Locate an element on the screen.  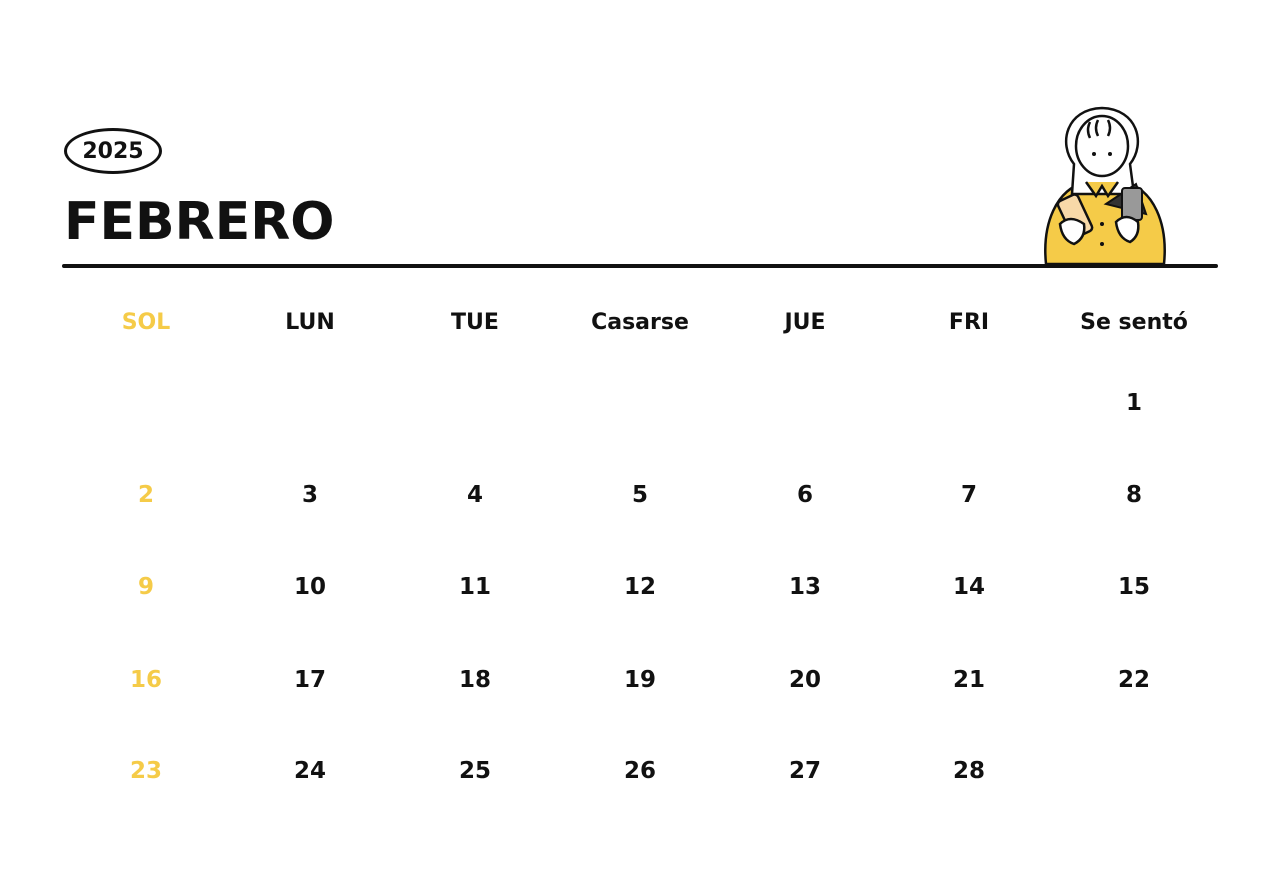
year-badge: 2025 is located at coordinates (113, 151).